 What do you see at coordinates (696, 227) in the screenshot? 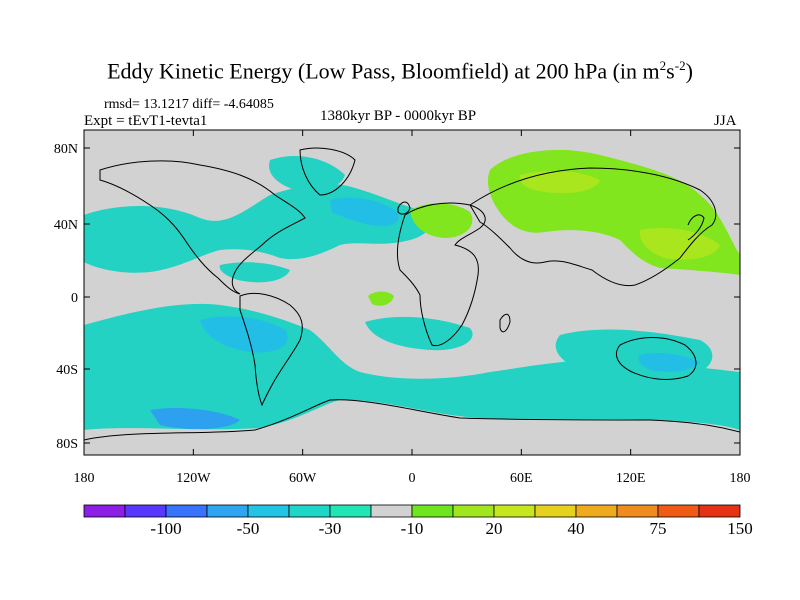
I see `coast-japan` at bounding box center [696, 227].